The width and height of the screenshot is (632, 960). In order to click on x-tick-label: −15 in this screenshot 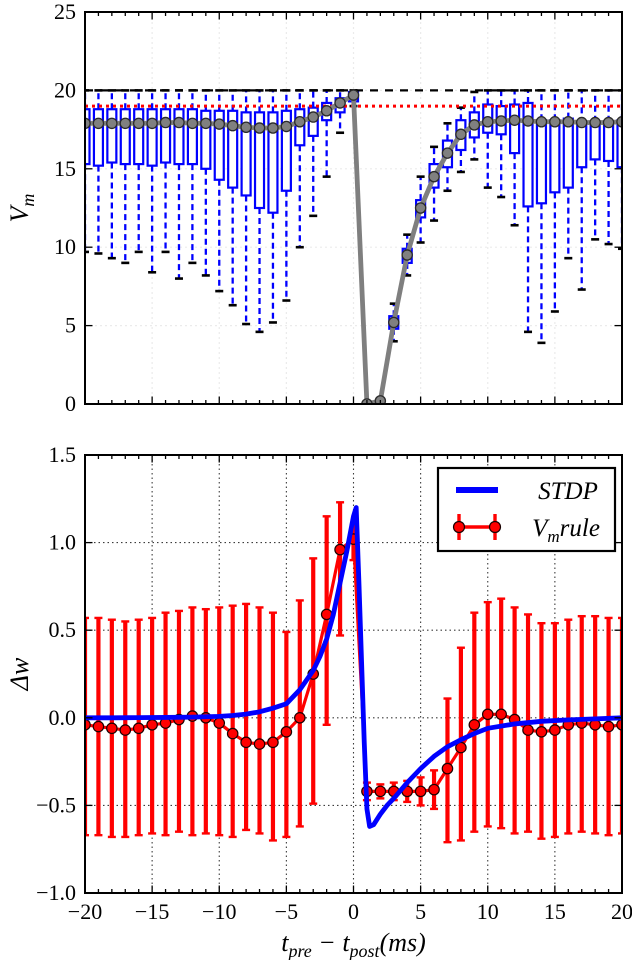, I will do `click(152, 911)`.